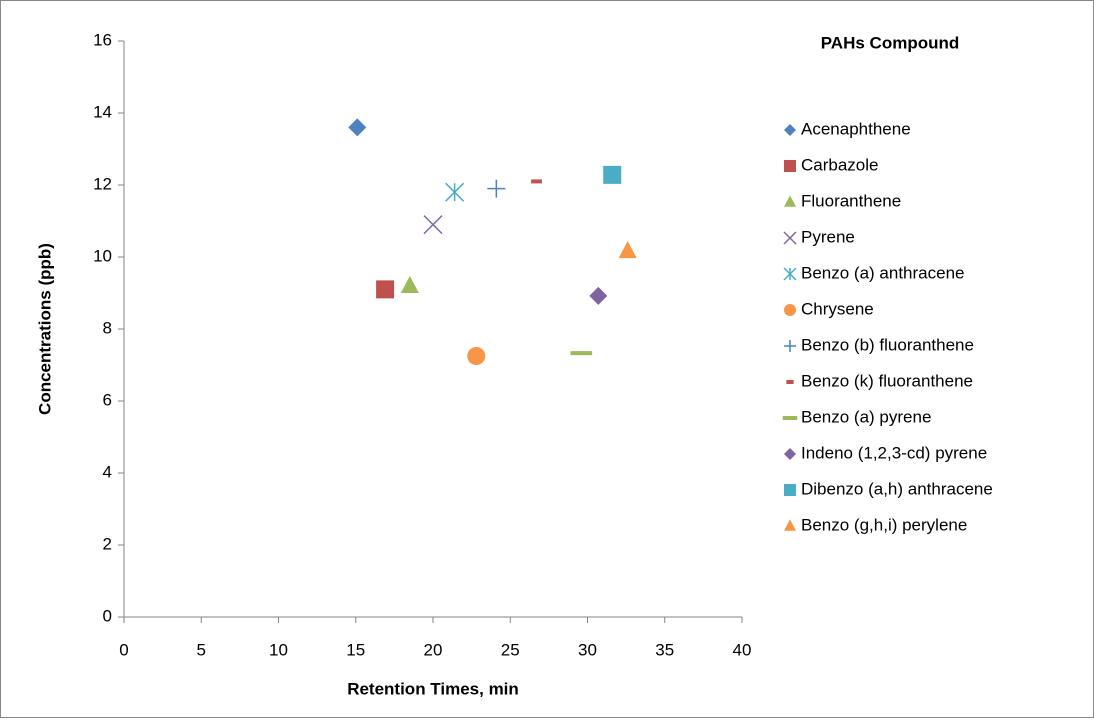 This screenshot has height=723, width=1094. What do you see at coordinates (866, 416) in the screenshot?
I see `legend-label: Benzo (a) pyrene` at bounding box center [866, 416].